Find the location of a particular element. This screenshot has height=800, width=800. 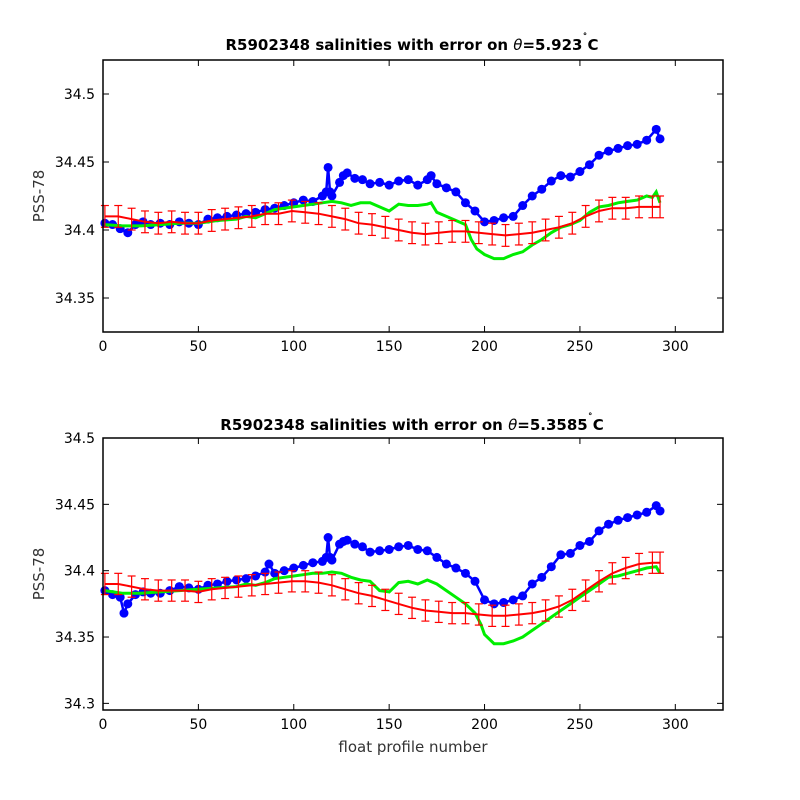

bottom-chart-x-tick-label: 100 is located at coordinates (293, 725).